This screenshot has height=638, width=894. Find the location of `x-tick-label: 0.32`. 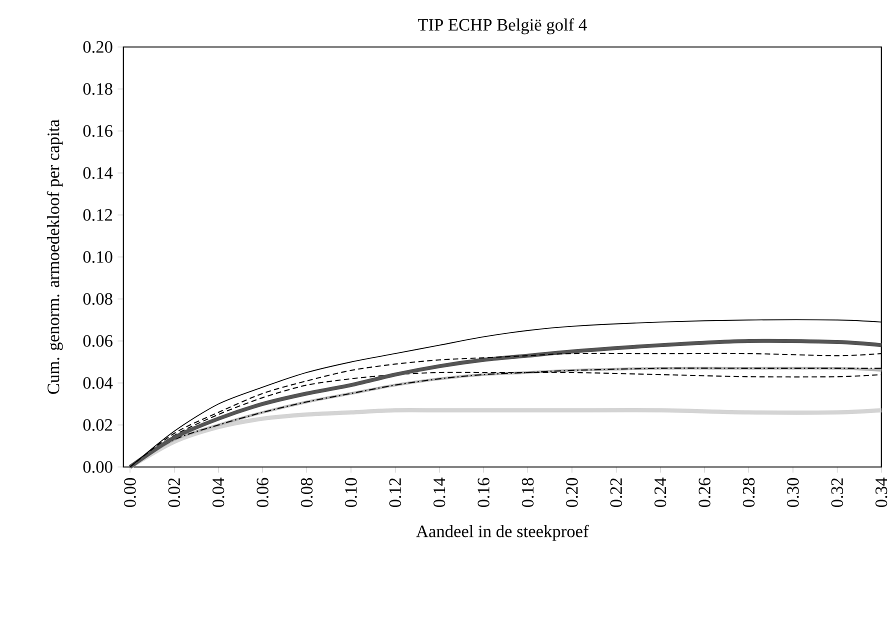

x-tick-label: 0.32 is located at coordinates (837, 493).